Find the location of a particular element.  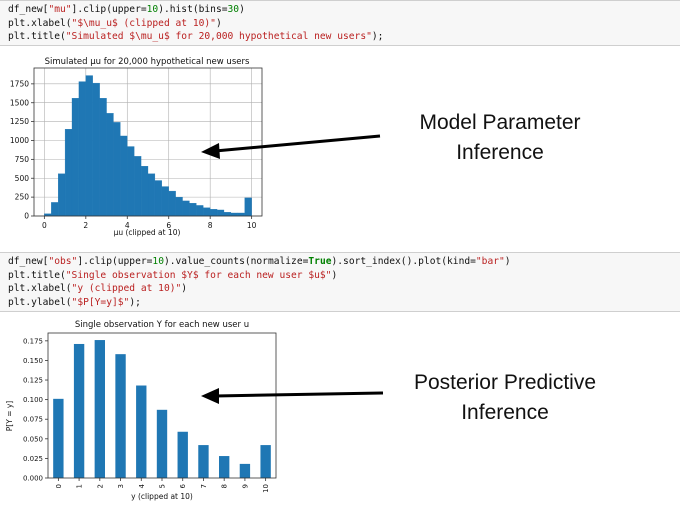

chart2-xlabel: y (clipped at 10) is located at coordinates (162, 496).